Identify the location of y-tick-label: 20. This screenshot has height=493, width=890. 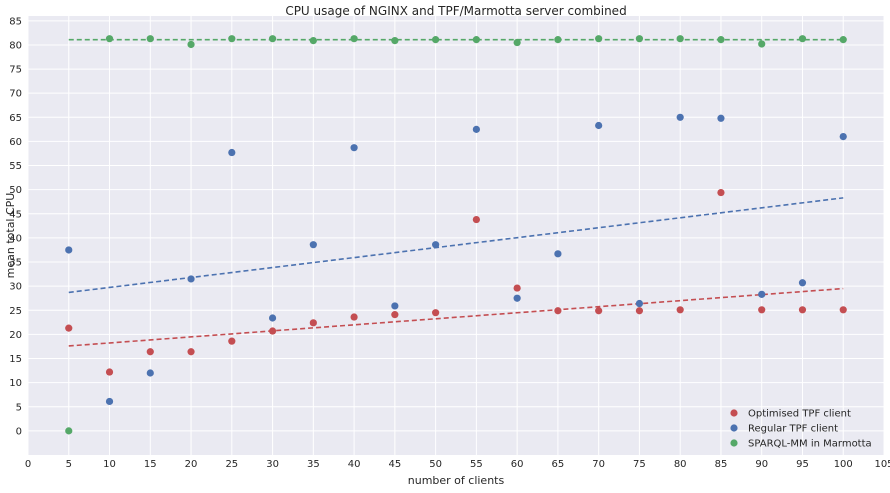
(15, 335).